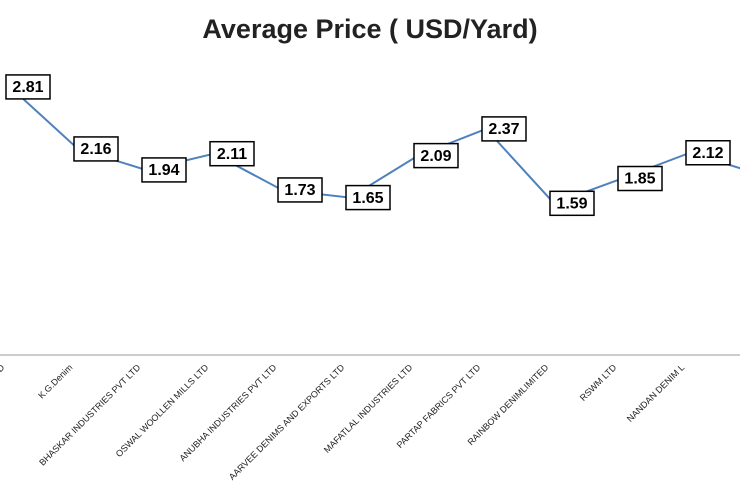 The height and width of the screenshot is (493, 740). I want to click on x-tick-label: RAINBOW DENIMLIMITED, so click(508, 404).